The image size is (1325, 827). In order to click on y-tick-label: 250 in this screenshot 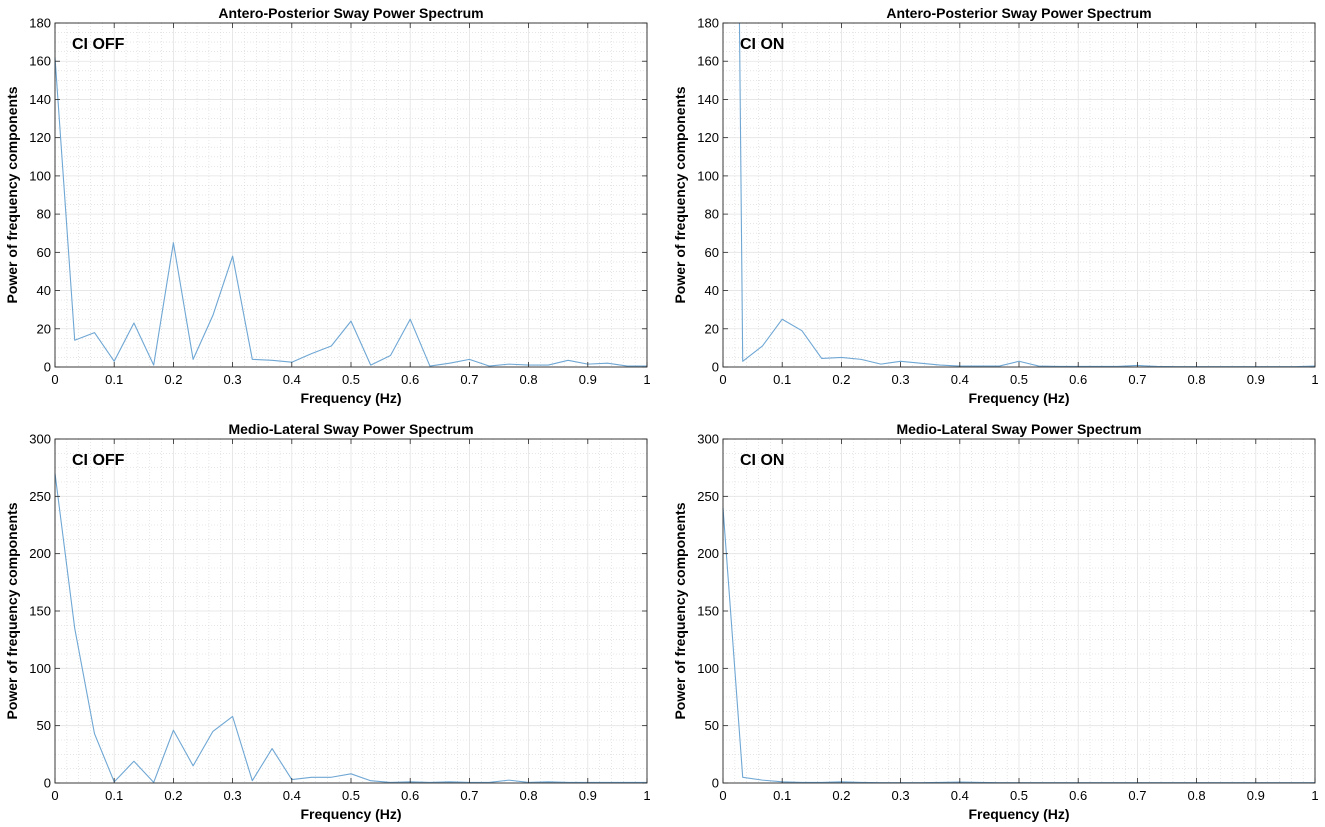, I will do `click(708, 496)`.